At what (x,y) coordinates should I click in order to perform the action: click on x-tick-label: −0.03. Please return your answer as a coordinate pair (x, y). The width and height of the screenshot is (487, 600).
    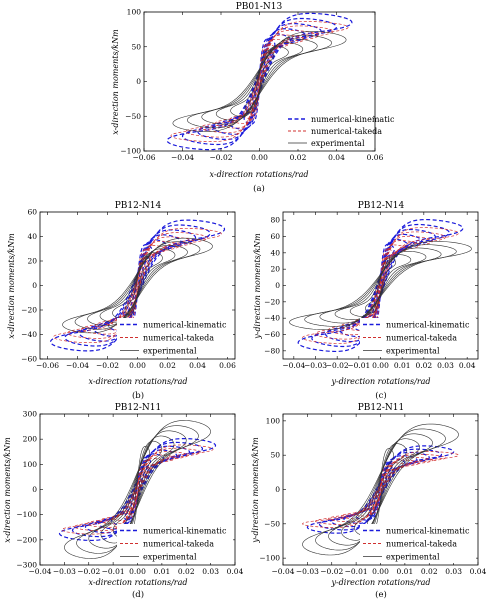
    Looking at the image, I should click on (315, 365).